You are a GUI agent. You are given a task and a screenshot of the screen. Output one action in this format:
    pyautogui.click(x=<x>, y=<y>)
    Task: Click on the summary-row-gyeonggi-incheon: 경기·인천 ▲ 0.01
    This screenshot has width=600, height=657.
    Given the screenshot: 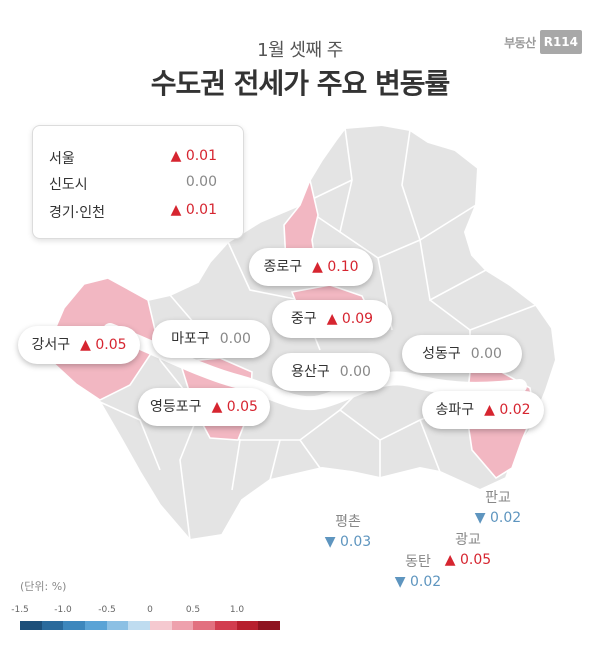 What is the action you would take?
    pyautogui.click(x=133, y=212)
    